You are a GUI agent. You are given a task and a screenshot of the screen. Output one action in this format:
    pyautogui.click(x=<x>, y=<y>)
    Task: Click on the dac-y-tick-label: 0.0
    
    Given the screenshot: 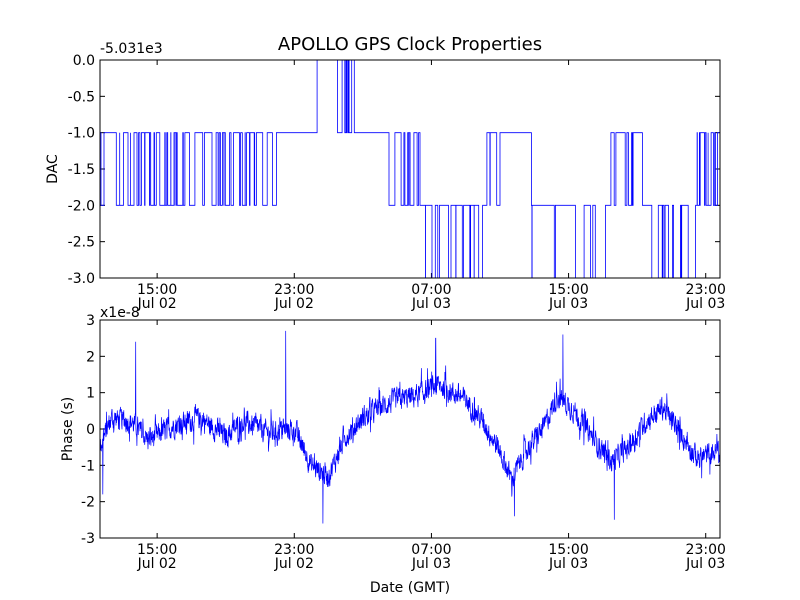 What is the action you would take?
    pyautogui.click(x=84, y=61)
    